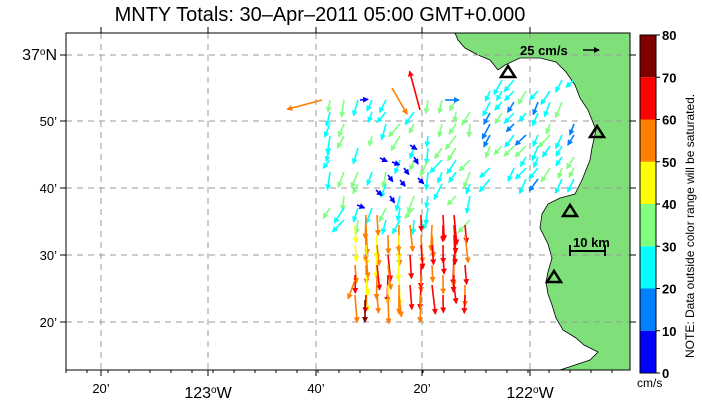 The image size is (702, 407). Describe the element at coordinates (665, 373) in the screenshot. I see `colorbar-tick: 0` at that location.